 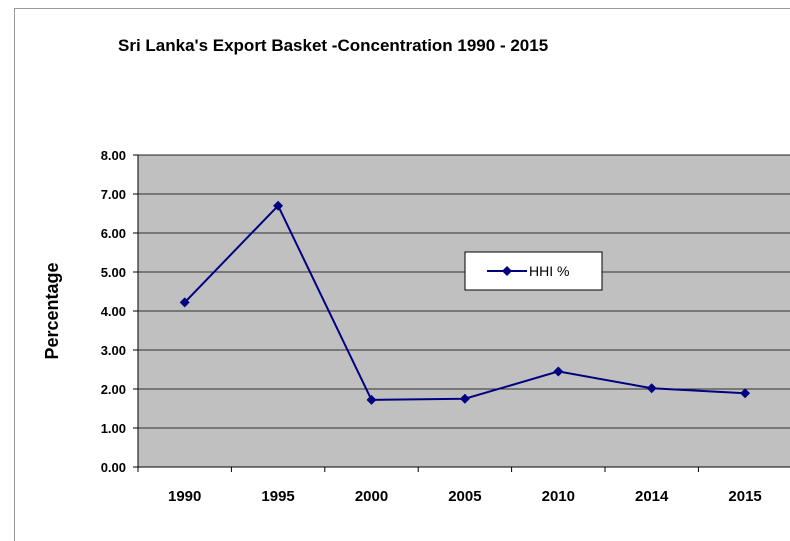 I want to click on y-axis-ticks: 0.00 1.00 2.00 3.00 4.00 5.00 6.00 7.00 8.00, so click(x=119, y=311).